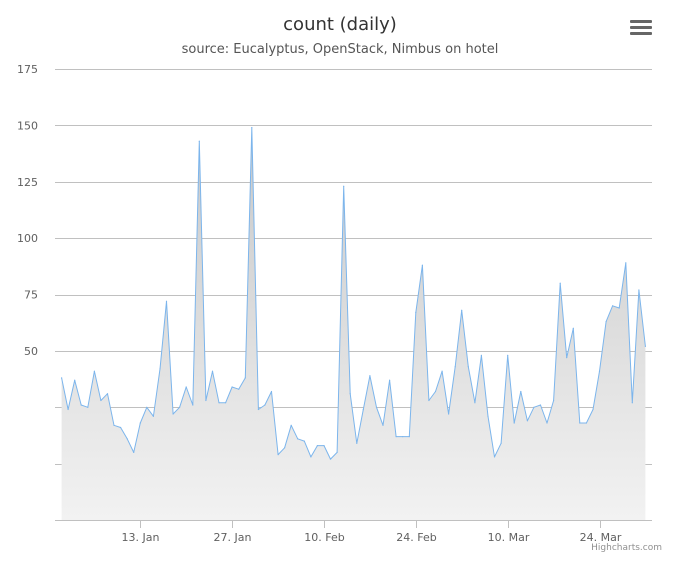  I want to click on hamburger-menu-icon, so click(641, 29).